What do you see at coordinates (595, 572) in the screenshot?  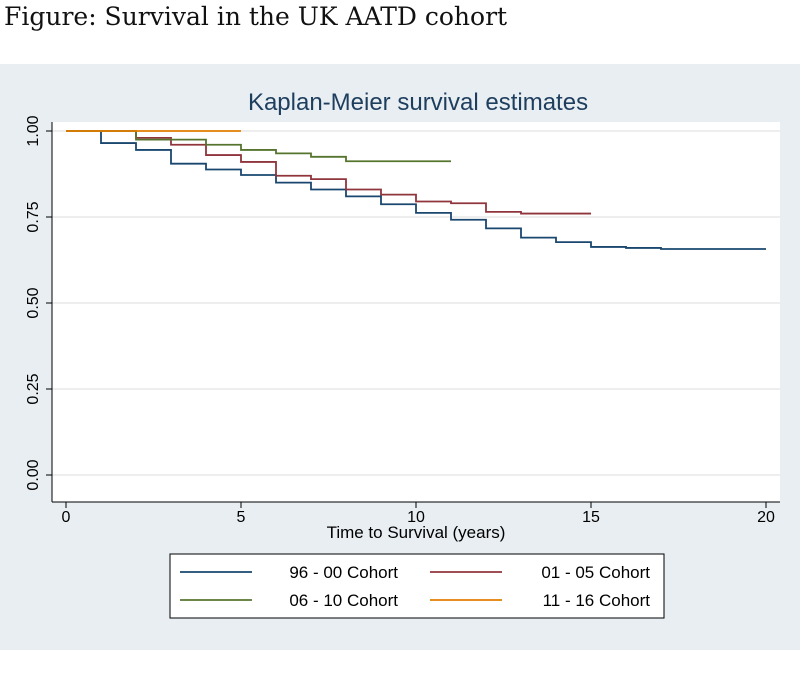 I see `legend-label-1: 01 - 05 Cohort` at bounding box center [595, 572].